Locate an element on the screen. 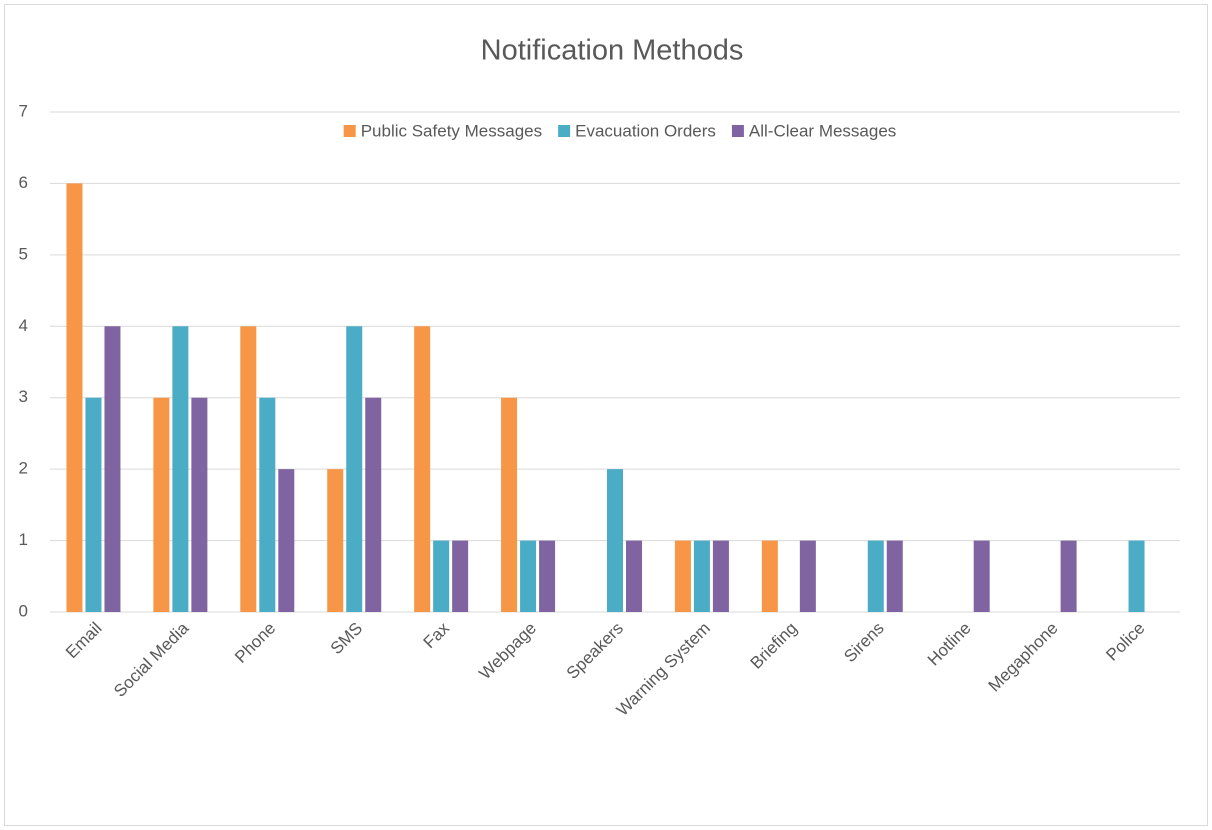  legend-label: All-Clear Messages is located at coordinates (822, 130).